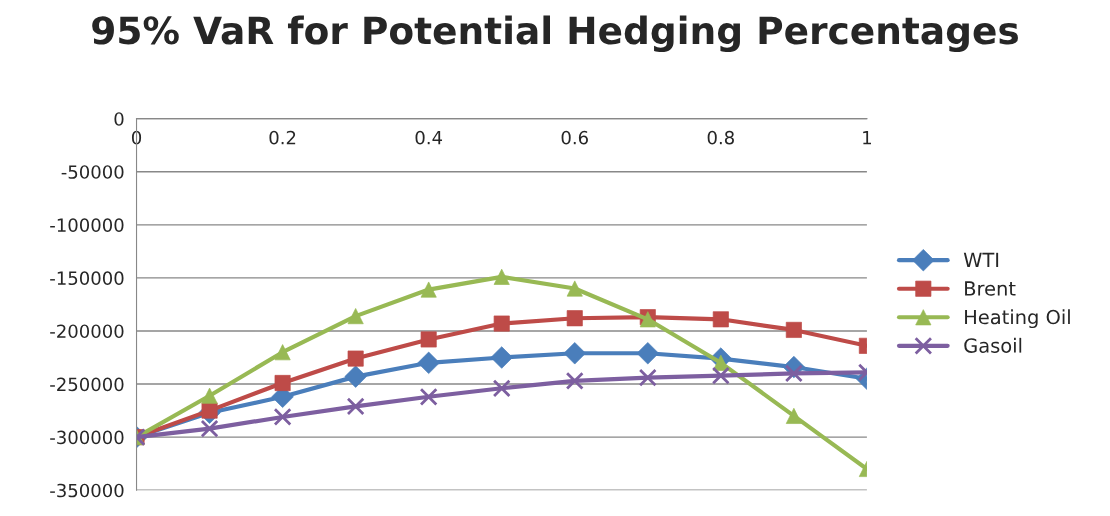 This screenshot has width=1110, height=516. What do you see at coordinates (720, 137) in the screenshot?
I see `x-tick-label: 0.8` at bounding box center [720, 137].